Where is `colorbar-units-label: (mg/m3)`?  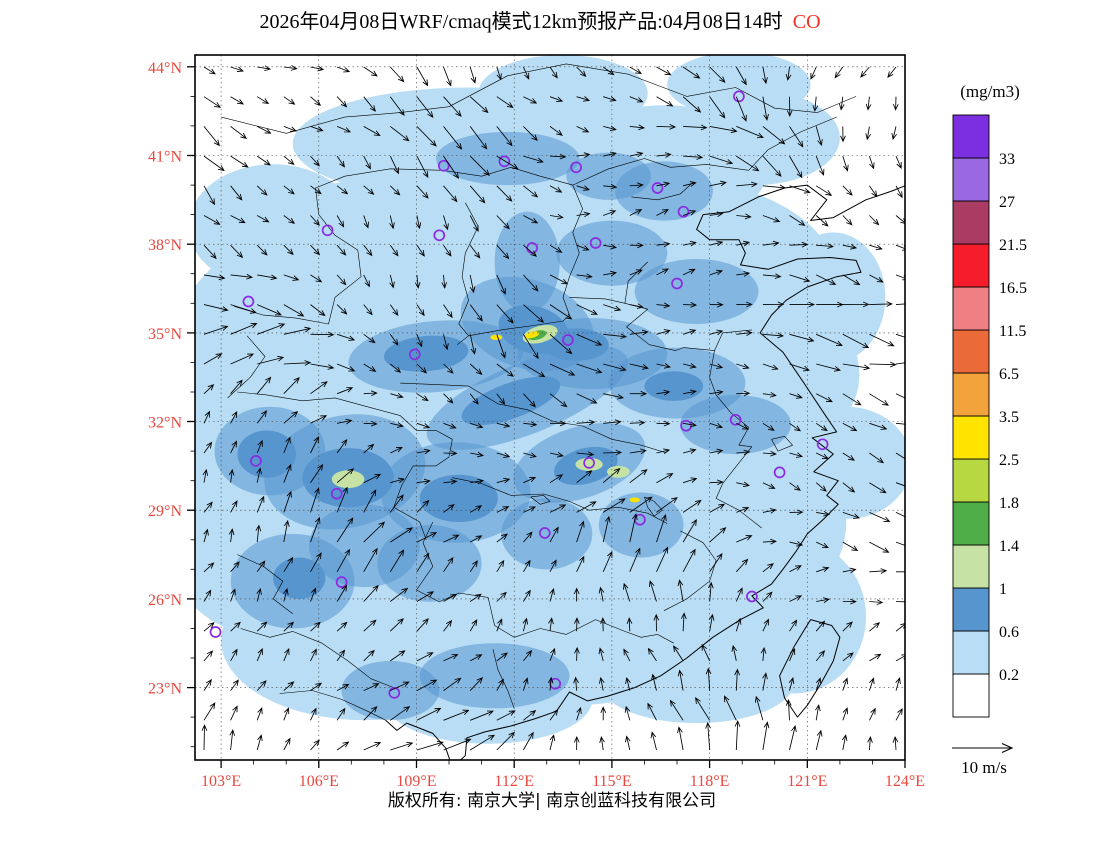
colorbar-units-label: (mg/m3) is located at coordinates (990, 91).